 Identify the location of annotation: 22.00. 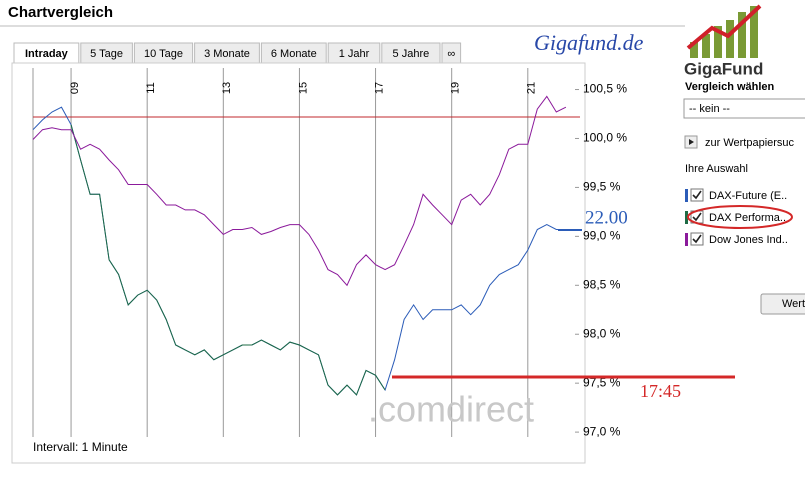
(606, 217).